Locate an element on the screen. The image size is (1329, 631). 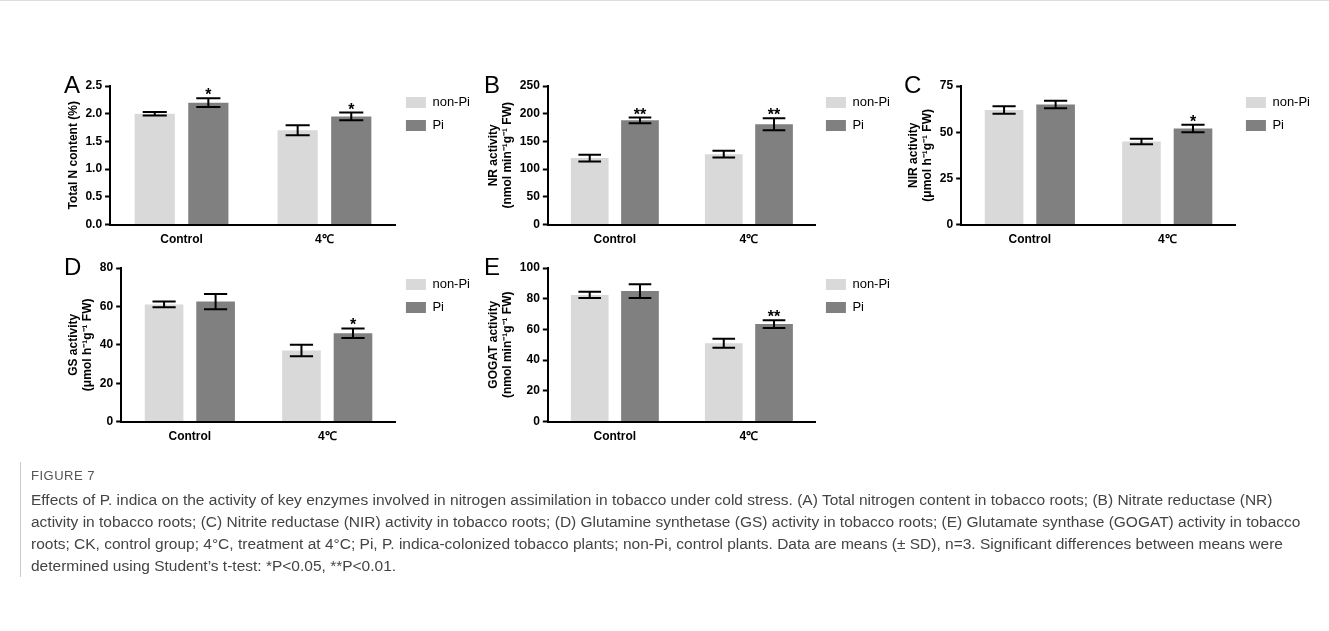
y-tick-label: 2.0 is located at coordinates (94, 113).